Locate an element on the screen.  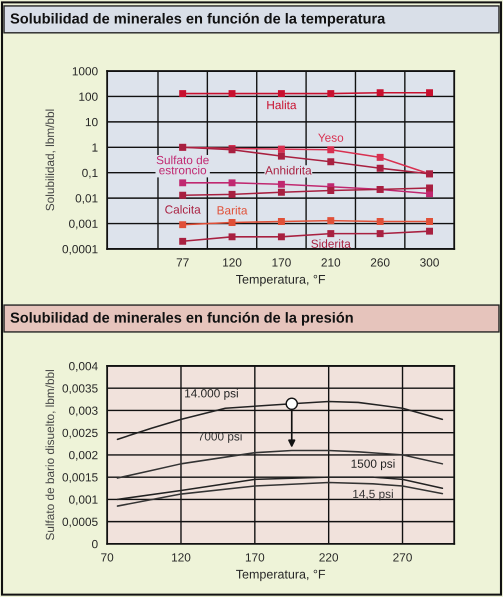
series-label: 14.000 psi is located at coordinates (211, 394).